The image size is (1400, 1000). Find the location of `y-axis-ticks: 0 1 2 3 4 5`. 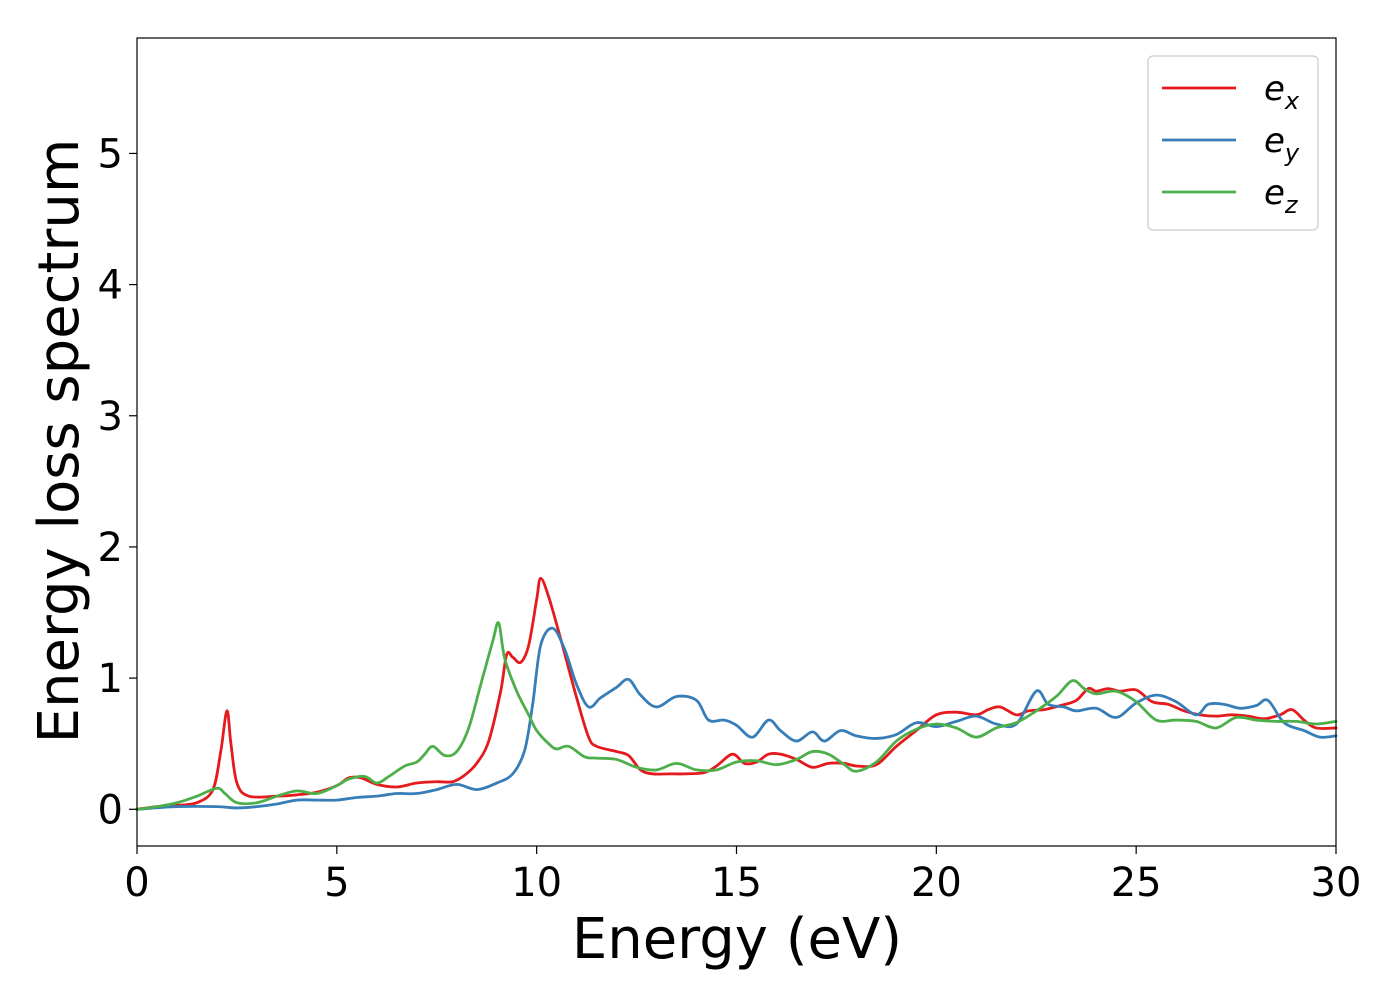

y-axis-ticks: 0 1 2 3 4 5 is located at coordinates (117, 482).